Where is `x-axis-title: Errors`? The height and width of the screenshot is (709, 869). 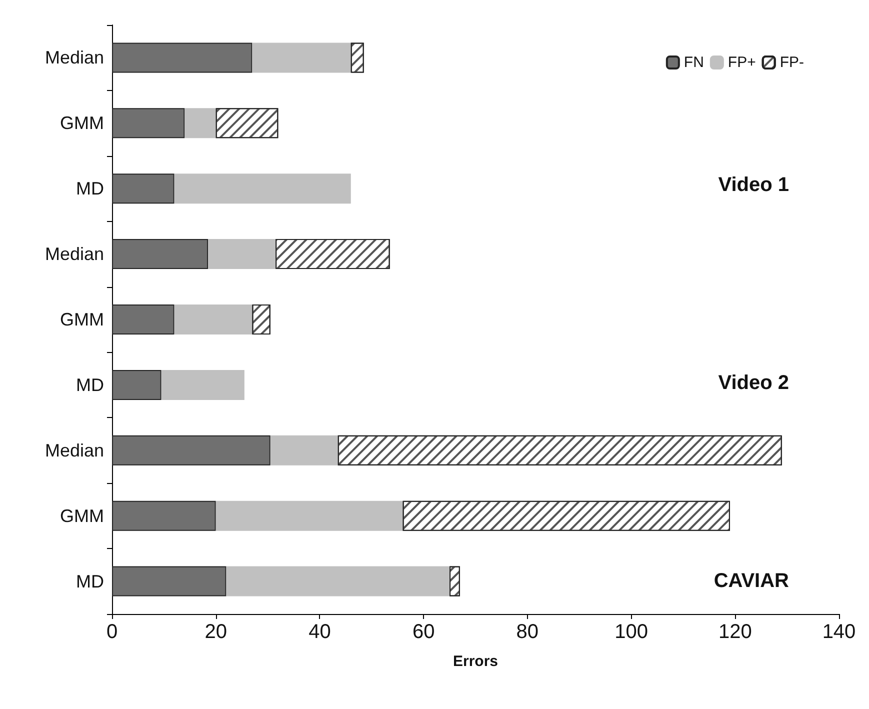 x-axis-title: Errors is located at coordinates (475, 661).